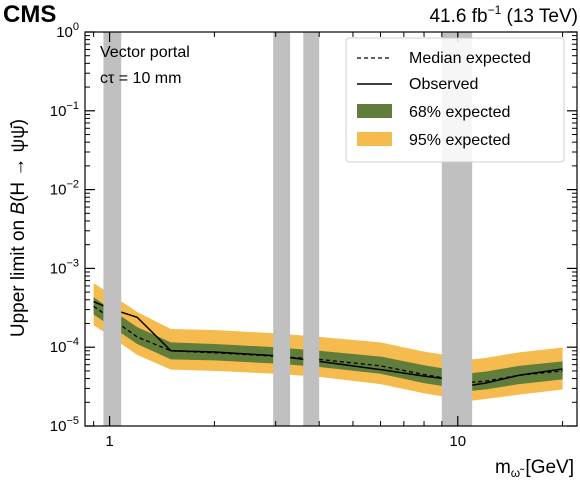 This screenshot has width=580, height=482. Describe the element at coordinates (29, 14) in the screenshot. I see `cms-label: CMS` at that location.